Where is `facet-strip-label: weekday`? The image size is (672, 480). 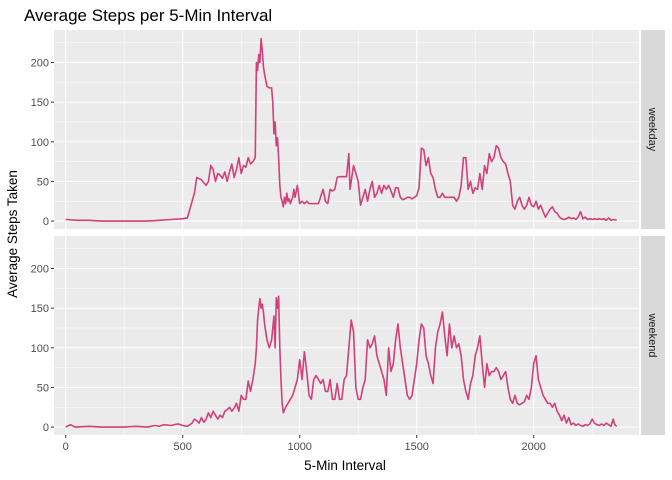
facet-strip-label: weekday is located at coordinates (652, 129).